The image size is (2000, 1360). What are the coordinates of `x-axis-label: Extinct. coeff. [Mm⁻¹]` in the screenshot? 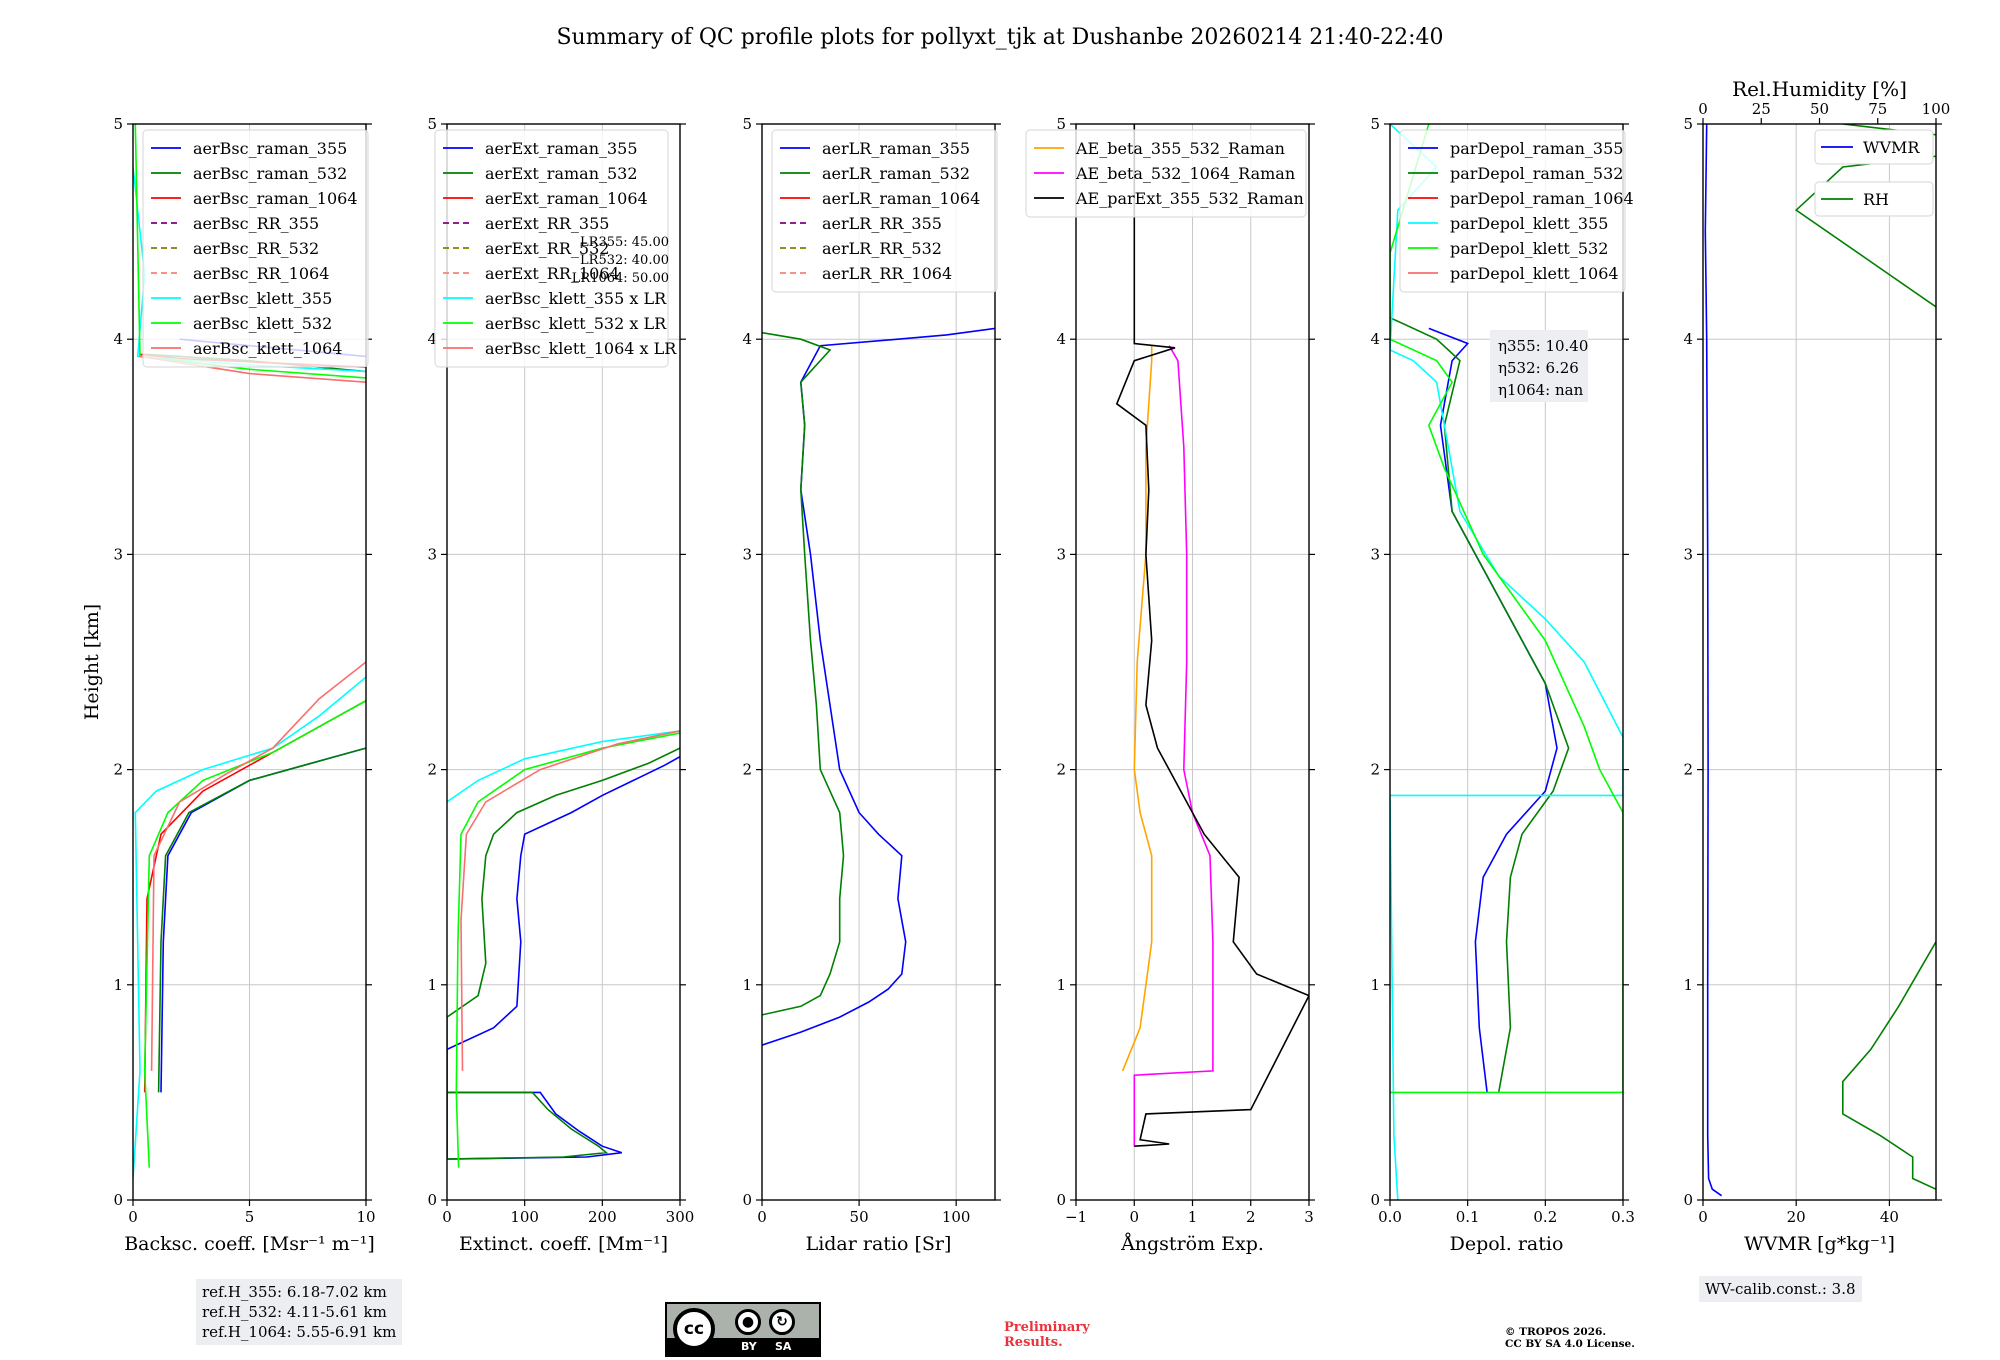 It's located at (563, 1244).